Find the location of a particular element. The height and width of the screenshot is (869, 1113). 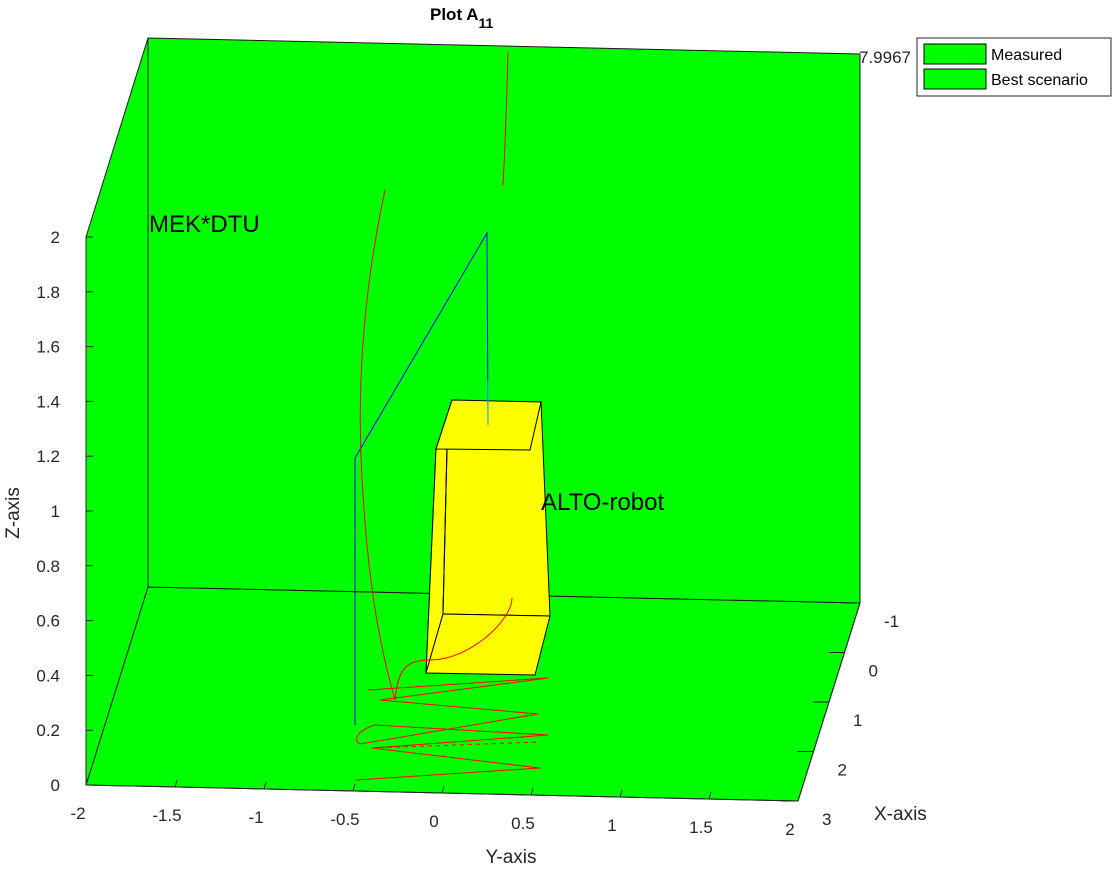

y-tick-label: 2 is located at coordinates (789, 829).